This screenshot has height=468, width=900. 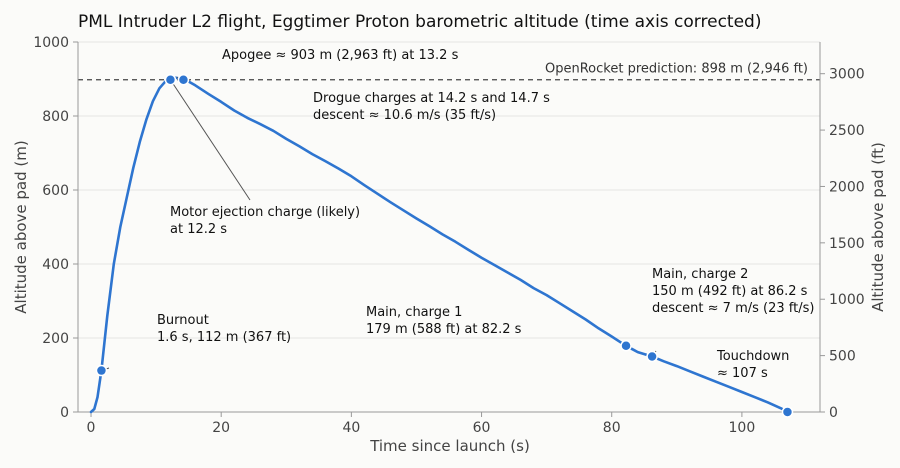 I want to click on y-tick-label-1: 200, so click(x=55, y=339).